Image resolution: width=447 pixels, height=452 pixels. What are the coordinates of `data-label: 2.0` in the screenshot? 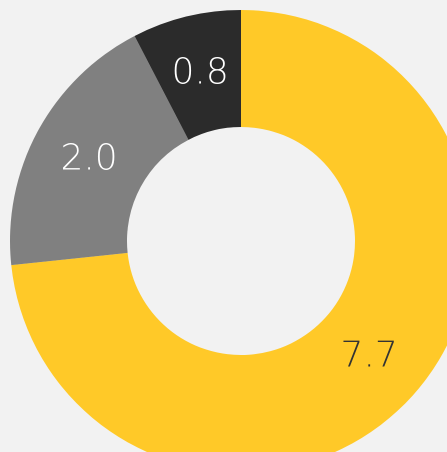 It's located at (88, 157).